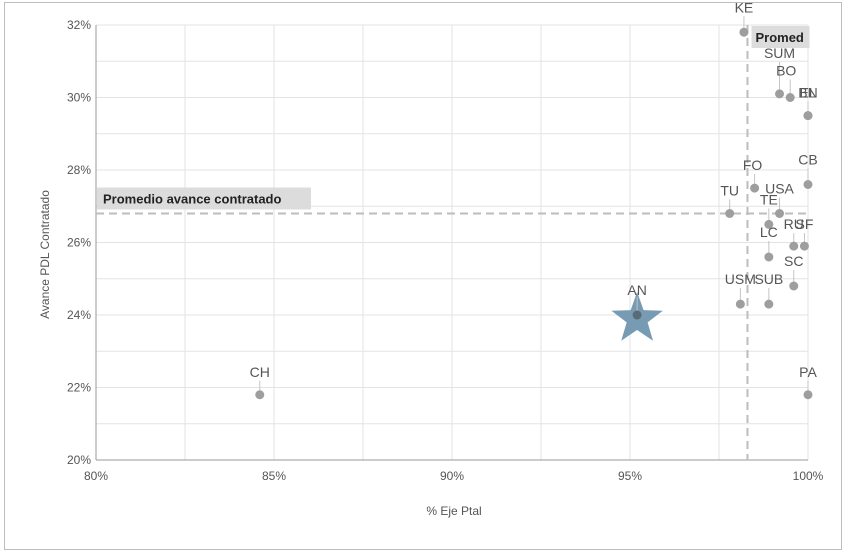 This screenshot has height=554, width=846. What do you see at coordinates (779, 189) in the screenshot?
I see `point-label-usa: USA` at bounding box center [779, 189].